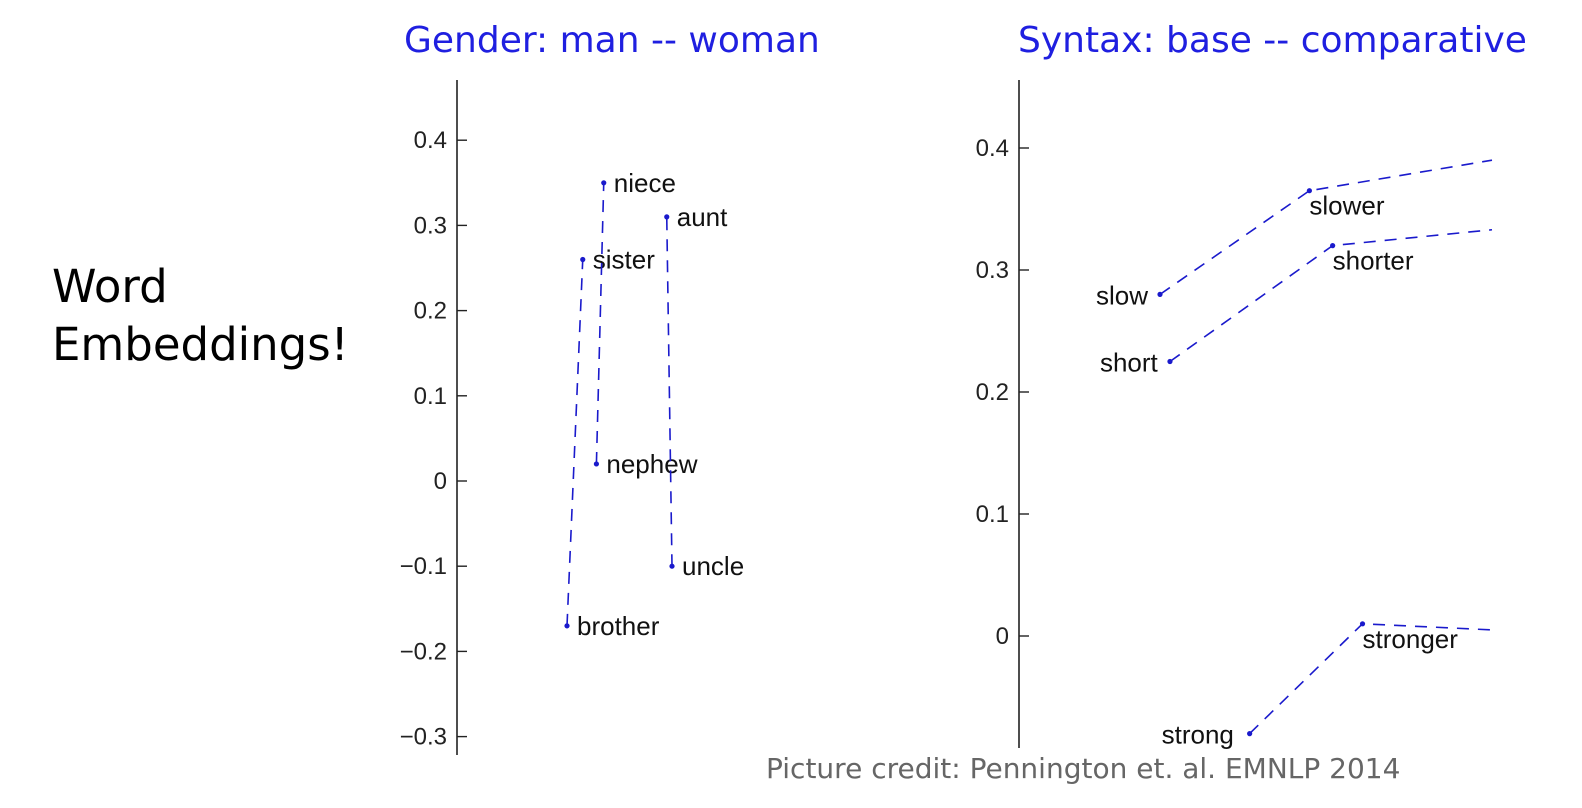 The height and width of the screenshot is (808, 1582). What do you see at coordinates (645, 183) in the screenshot?
I see `gender-point-label-niece: niece` at bounding box center [645, 183].